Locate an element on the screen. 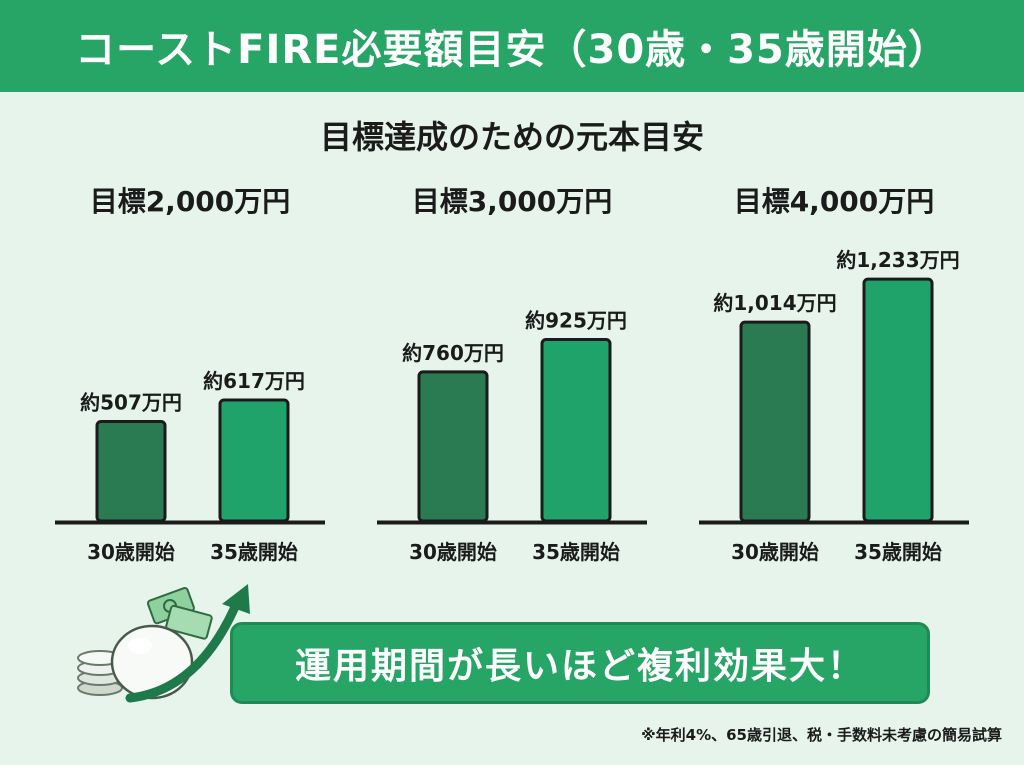  banner-text: 運用期間が長いほど複利効果大！ is located at coordinates (579, 666).